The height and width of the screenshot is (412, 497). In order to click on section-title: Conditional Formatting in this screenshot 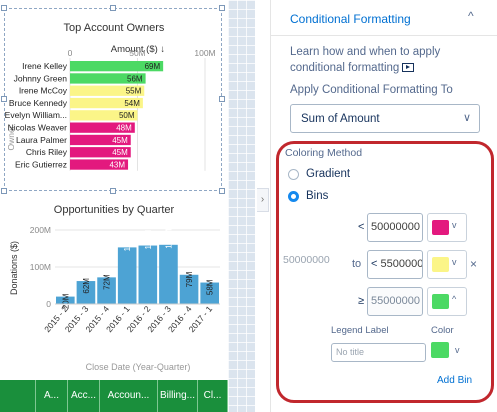, I will do `click(350, 19)`.